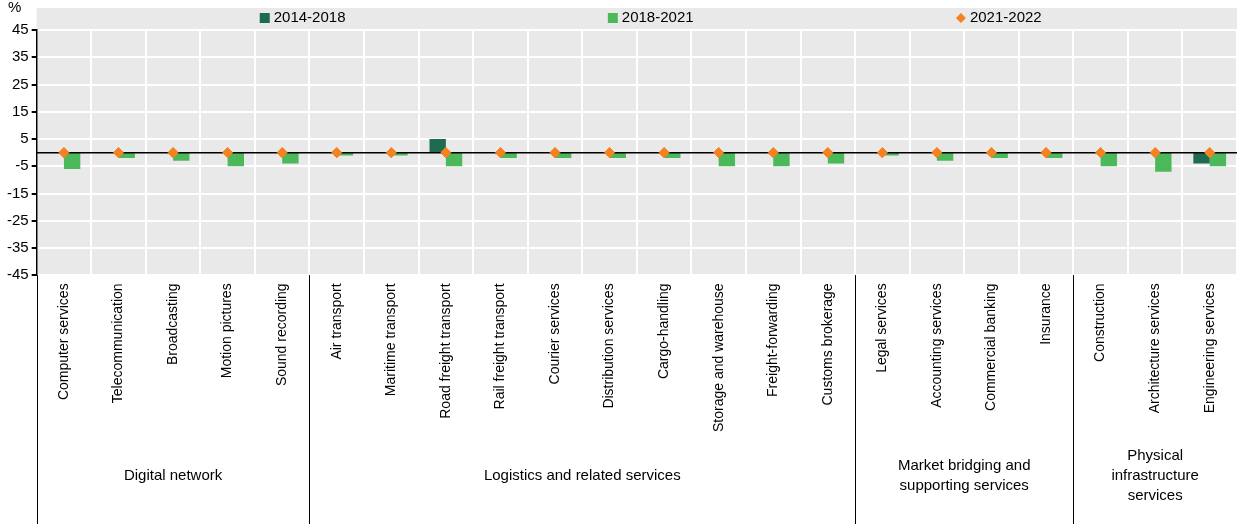 This screenshot has width=1243, height=524. I want to click on x-tick-label: Customs brokerage, so click(826, 344).